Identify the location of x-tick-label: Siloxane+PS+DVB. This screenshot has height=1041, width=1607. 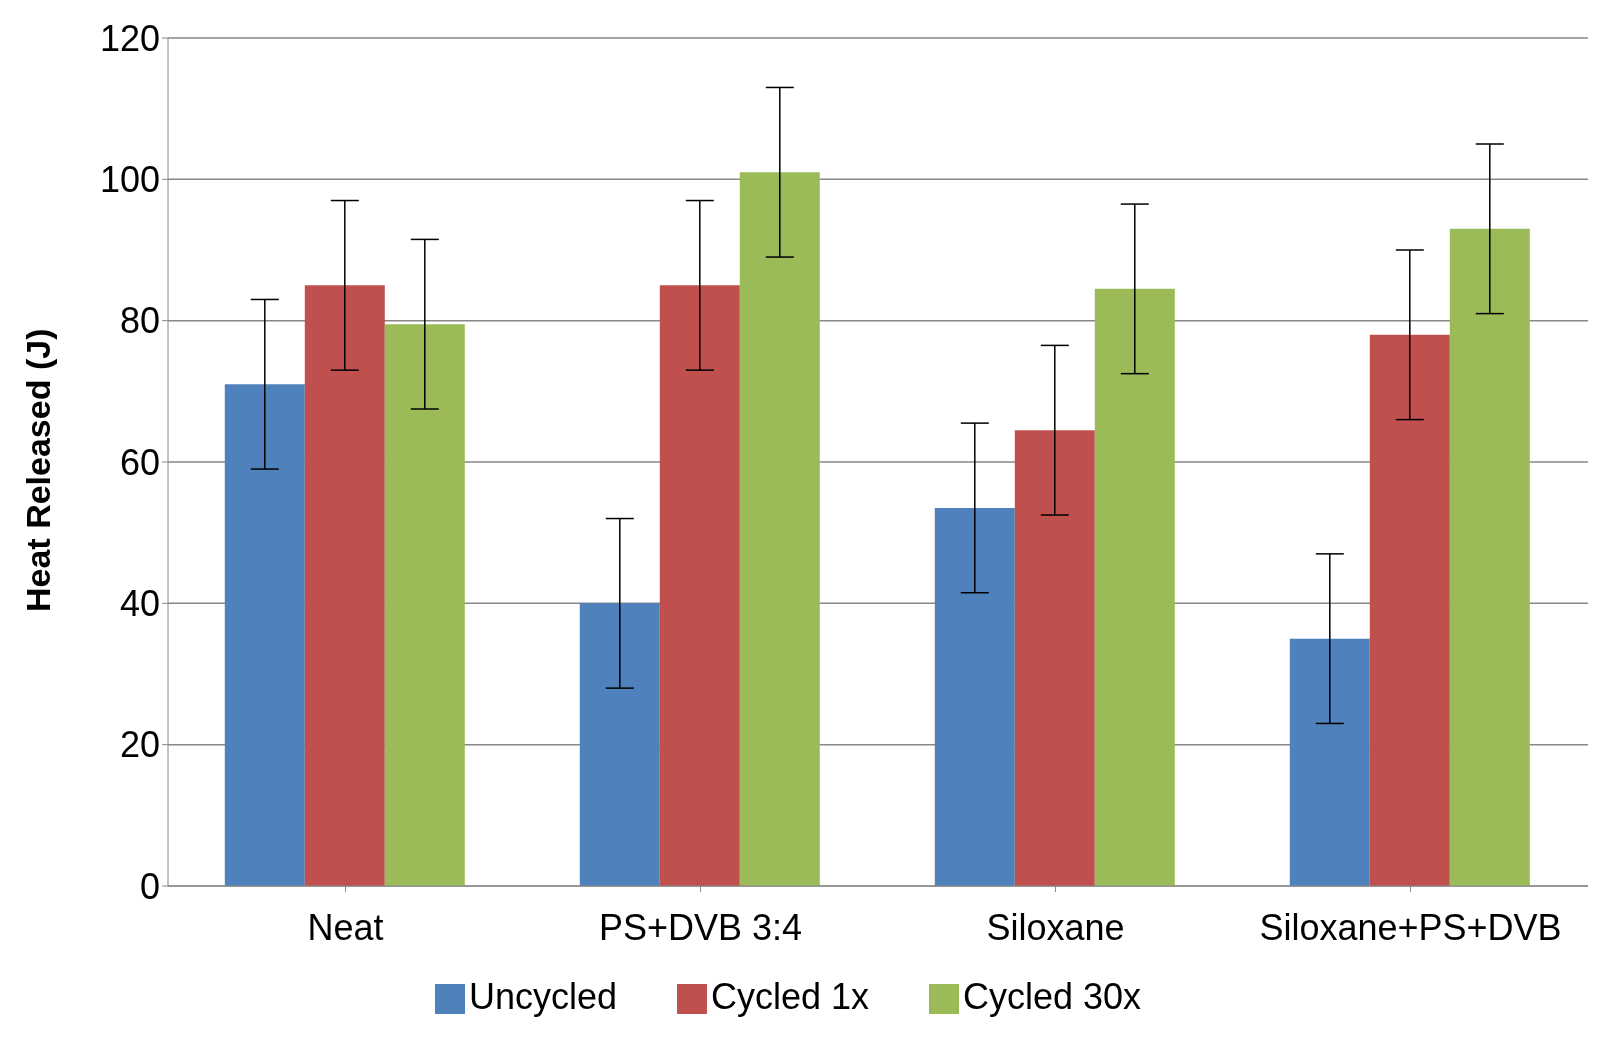
(1410, 927).